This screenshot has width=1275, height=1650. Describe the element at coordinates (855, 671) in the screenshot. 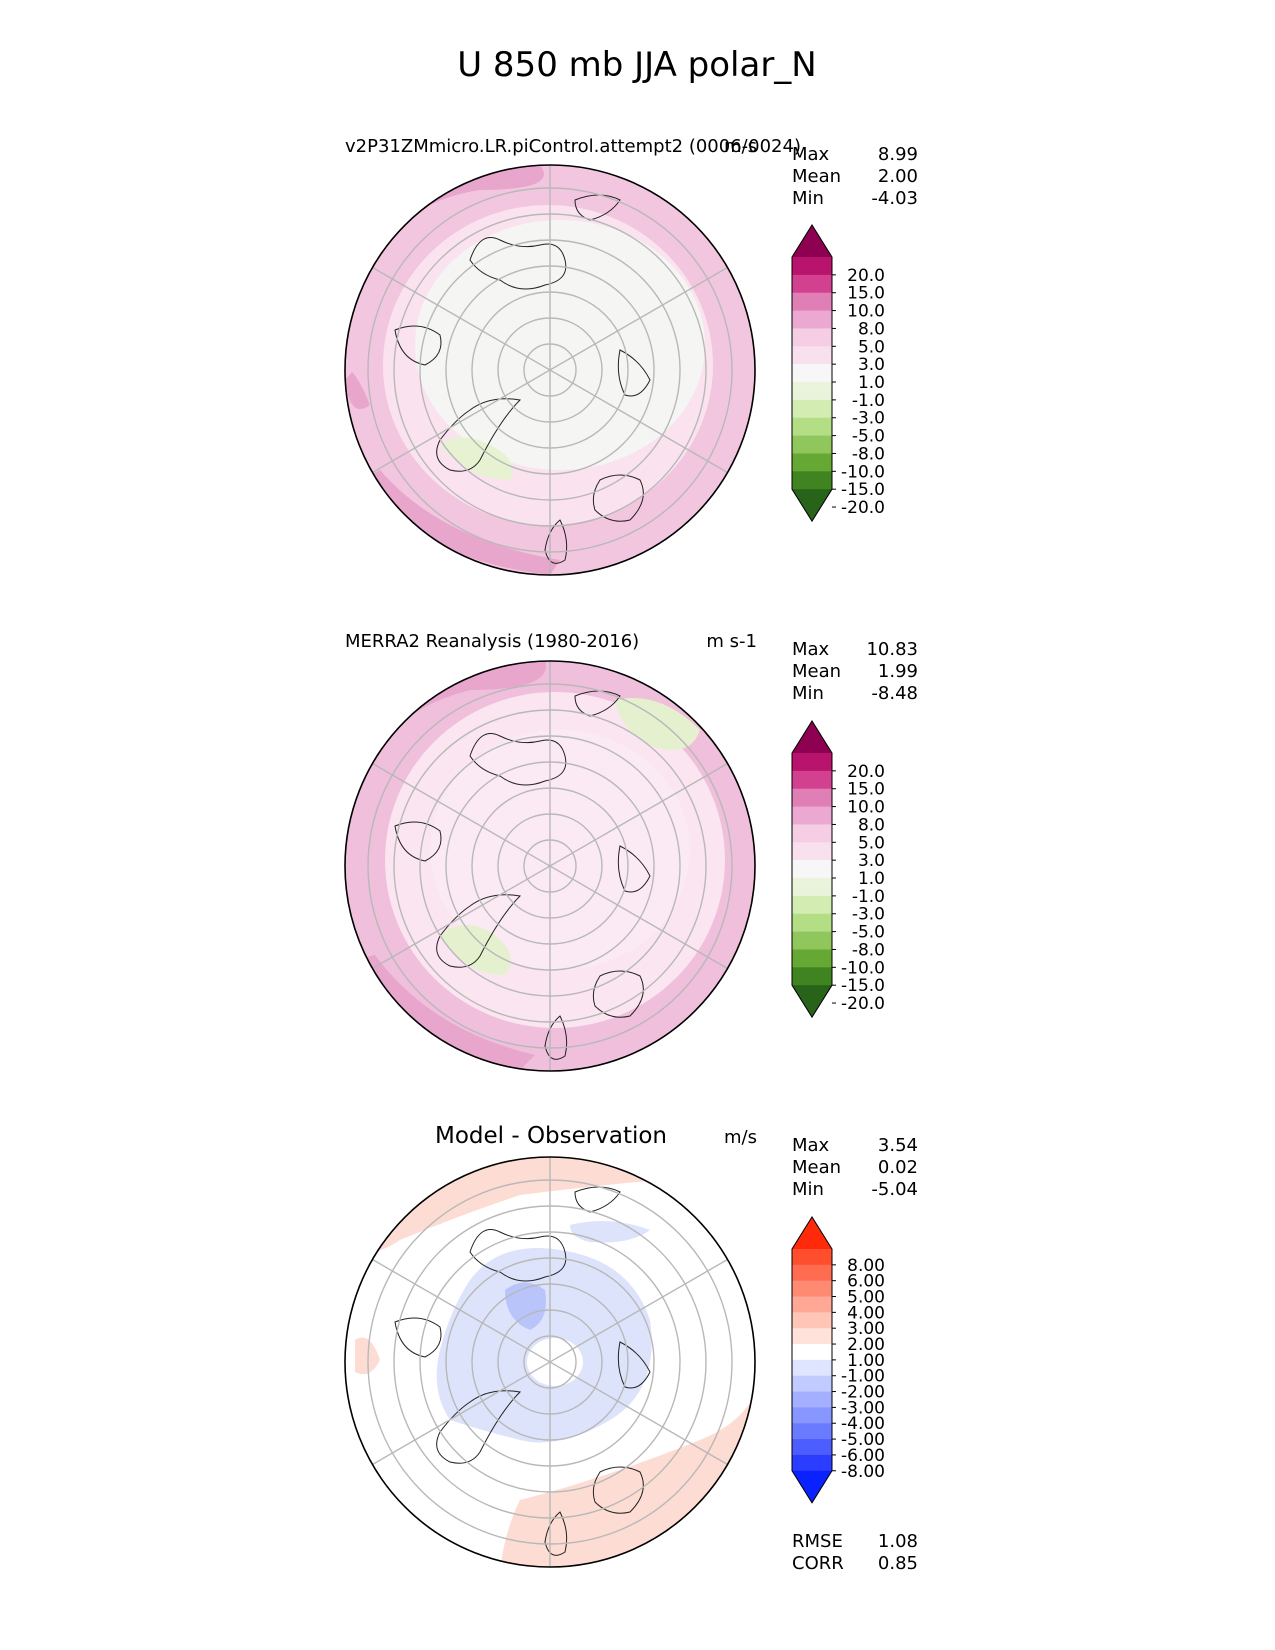

I see `stats-box: Max 10.83 Mean 1.99 Min -8.48` at that location.